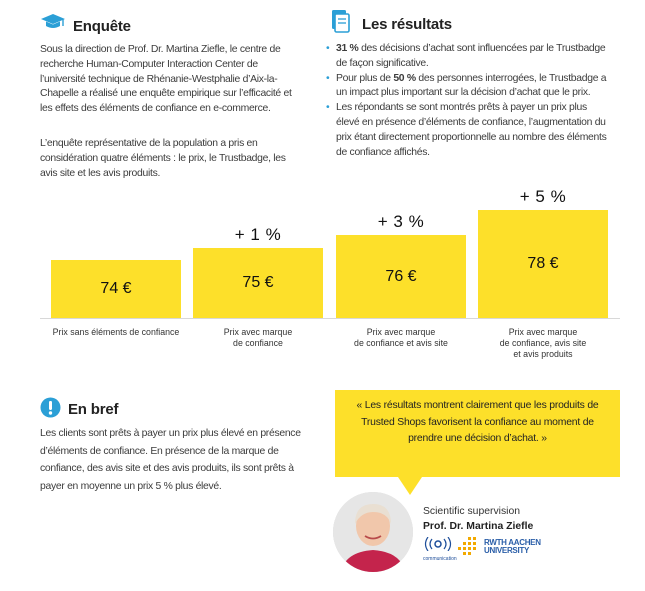 Image resolution: width=645 pixels, height=591 pixels. What do you see at coordinates (401, 221) in the screenshot?
I see `bar-increase-label: + 3 %` at bounding box center [401, 221].